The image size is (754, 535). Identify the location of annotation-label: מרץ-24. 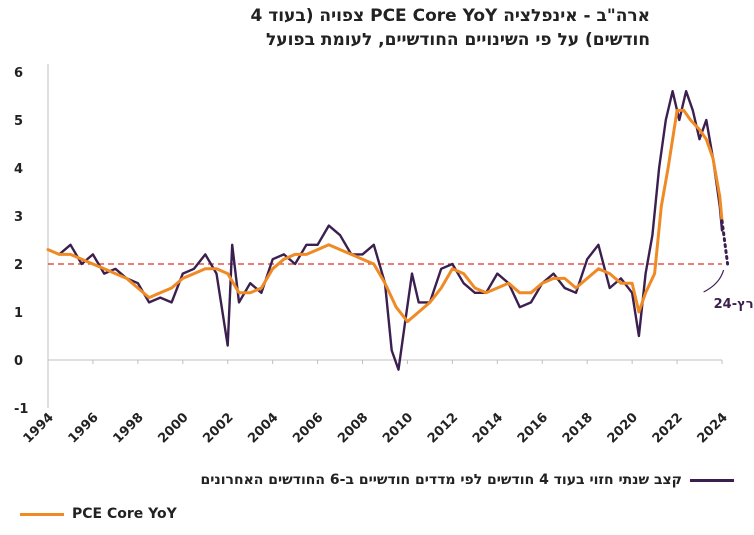
(734, 304).